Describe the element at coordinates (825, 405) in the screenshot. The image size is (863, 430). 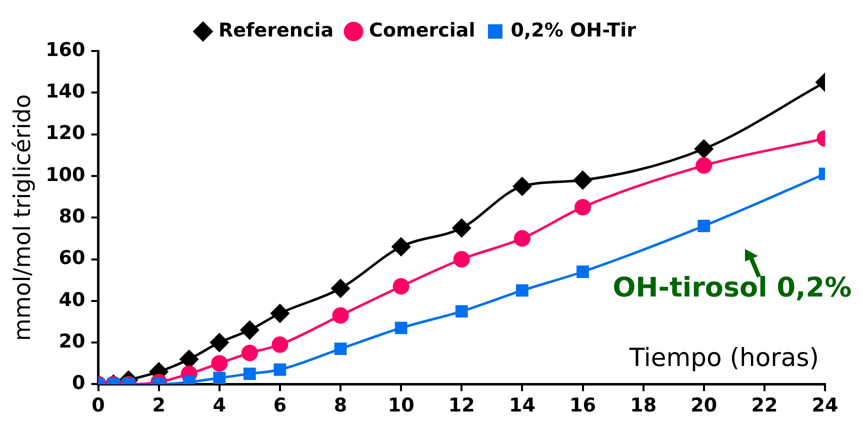
I see `x-tick-label: 24` at that location.